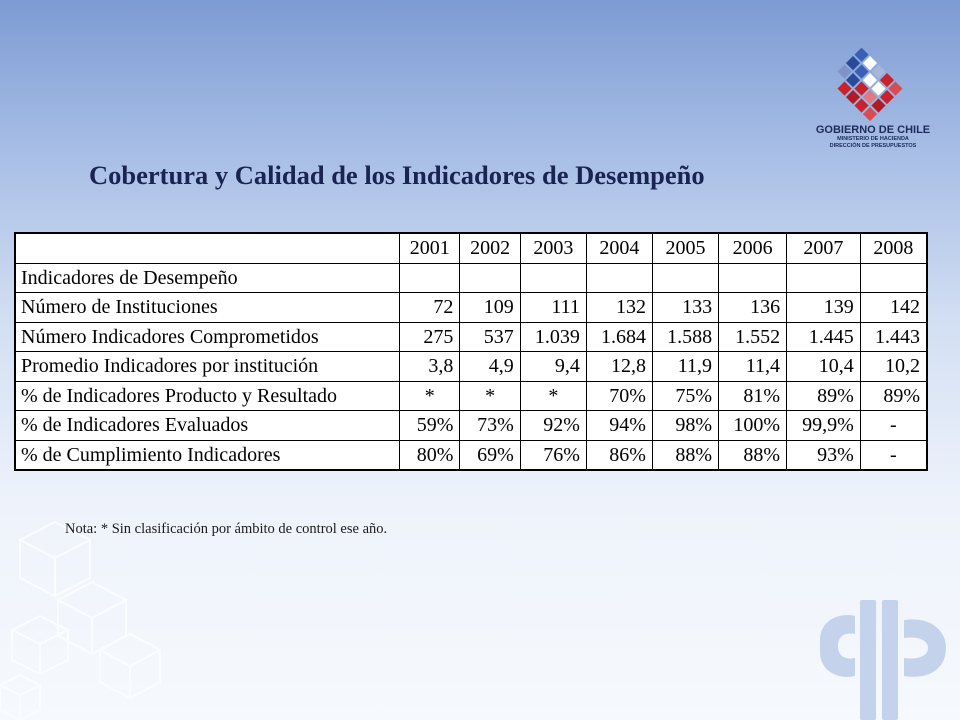  I want to click on value-cell: 142, so click(893, 307).